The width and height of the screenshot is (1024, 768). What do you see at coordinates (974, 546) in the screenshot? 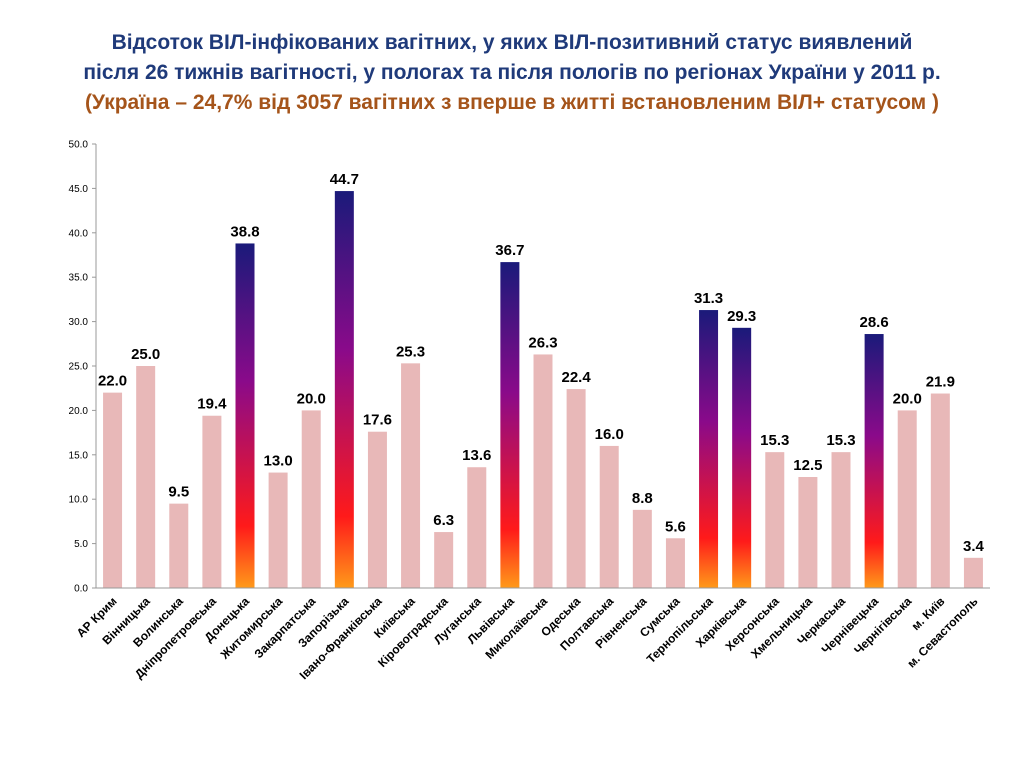
I see `value-label-26: 3.4` at bounding box center [974, 546].